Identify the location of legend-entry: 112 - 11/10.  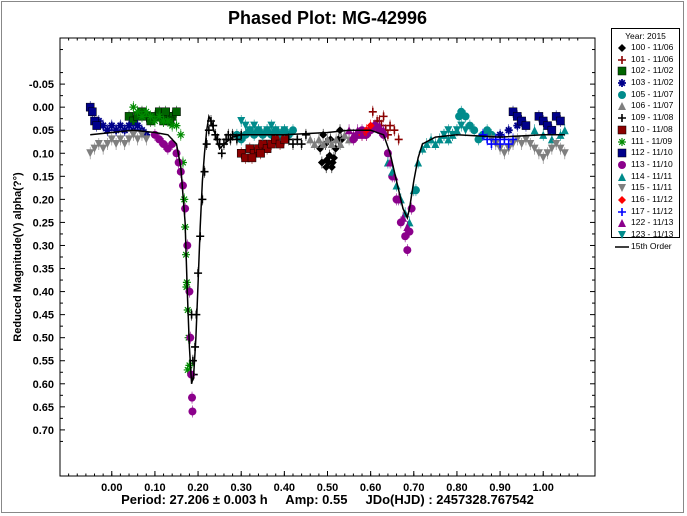
(645, 153).